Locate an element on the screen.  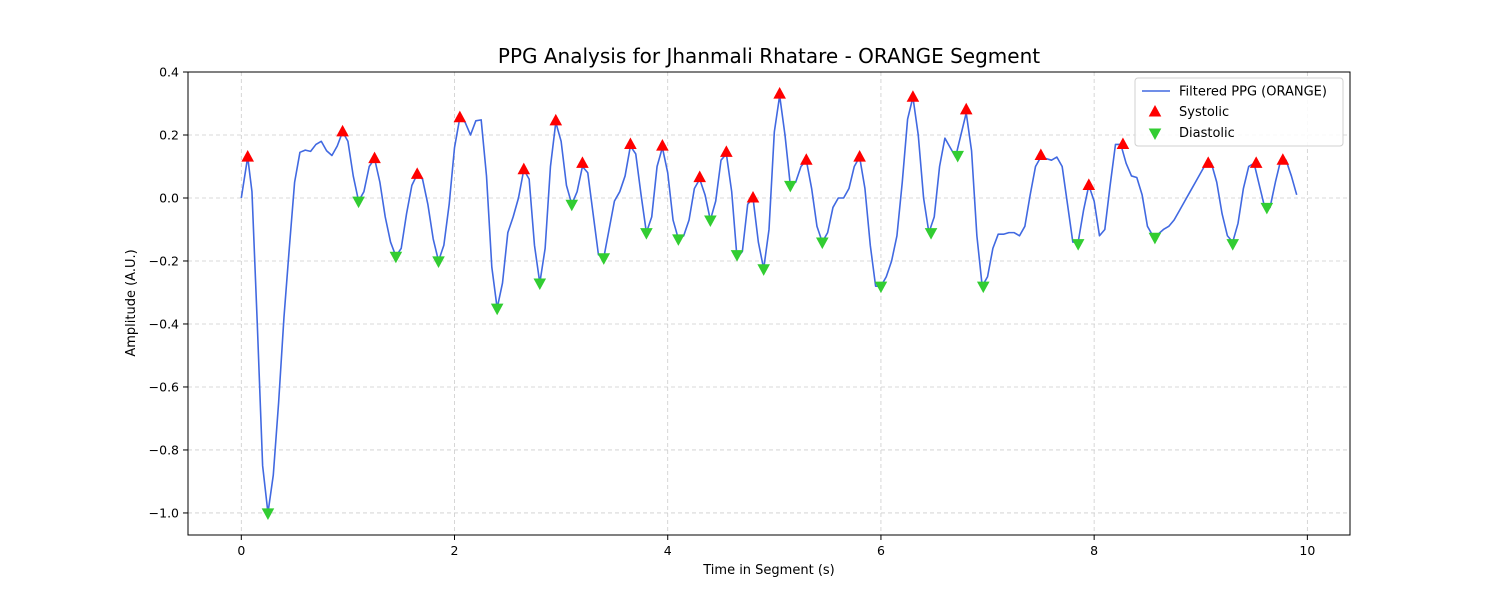
y-tick-label: 0.4 is located at coordinates (169, 72).